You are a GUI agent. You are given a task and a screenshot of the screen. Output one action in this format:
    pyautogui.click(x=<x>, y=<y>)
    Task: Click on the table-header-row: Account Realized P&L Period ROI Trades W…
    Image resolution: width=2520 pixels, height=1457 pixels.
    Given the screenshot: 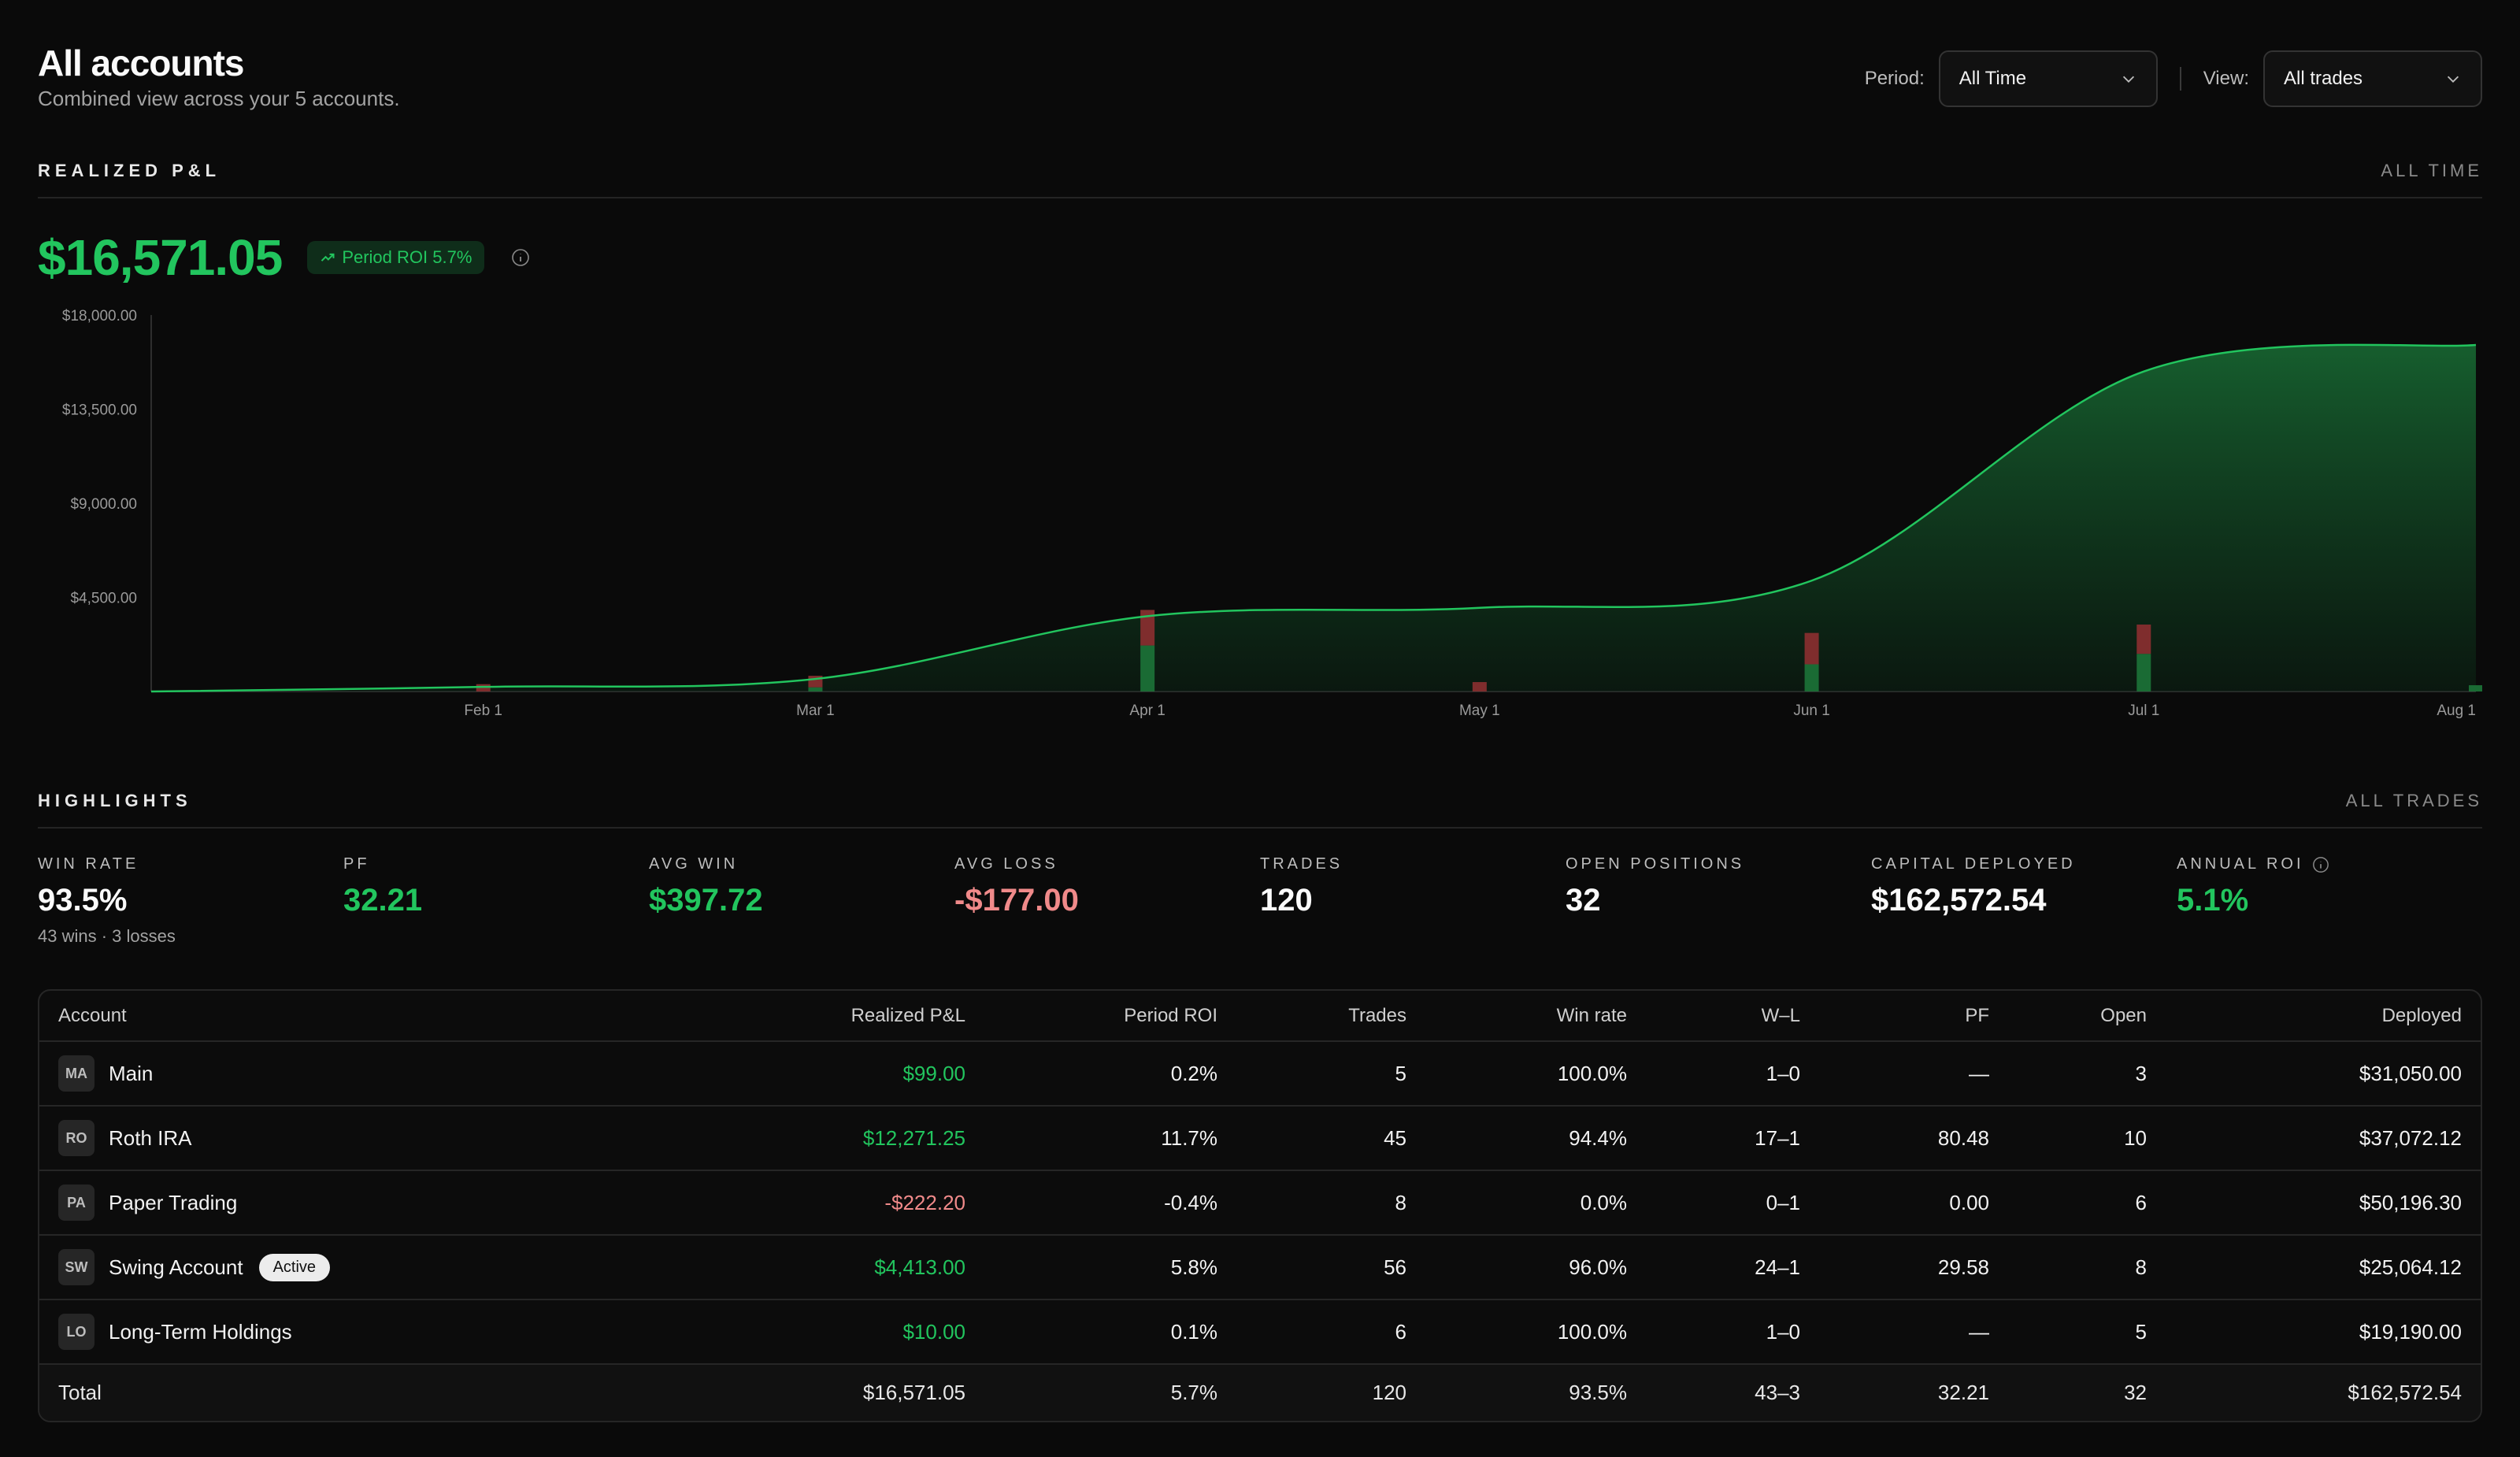 What is the action you would take?
    pyautogui.click(x=1260, y=1016)
    